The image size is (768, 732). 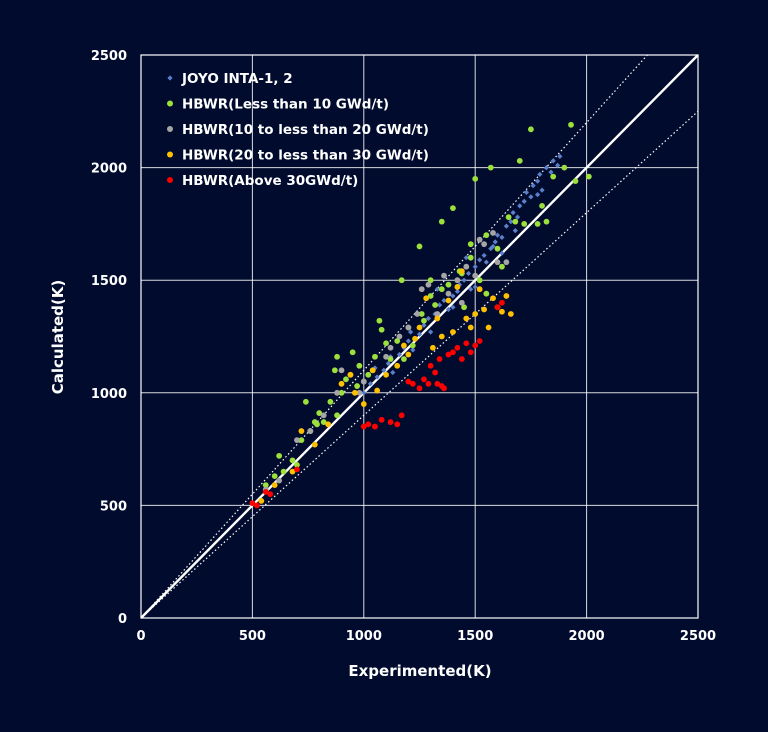 What do you see at coordinates (109, 394) in the screenshot?
I see `y-tick-label: 1000` at bounding box center [109, 394].